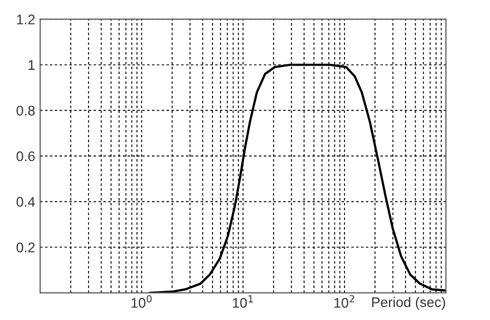 The width and height of the screenshot is (490, 320). What do you see at coordinates (242, 301) in the screenshot?
I see `x-tick-label: 10$^{1}$` at bounding box center [242, 301].